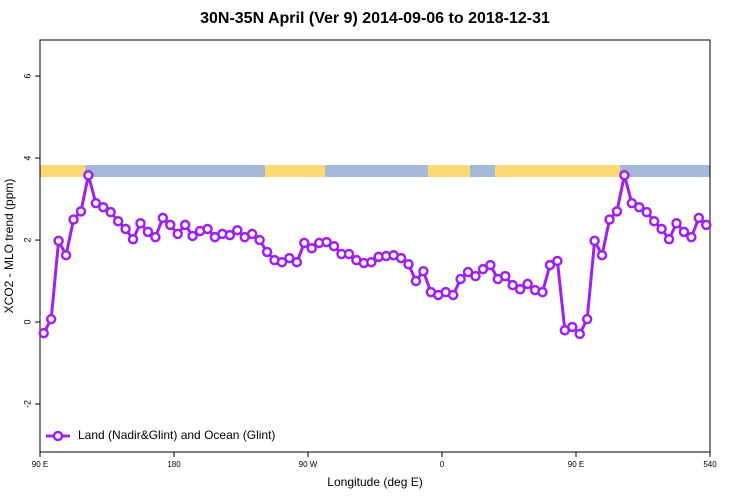 This screenshot has width=750, height=500. What do you see at coordinates (58, 436) in the screenshot?
I see `legend-marker` at bounding box center [58, 436].